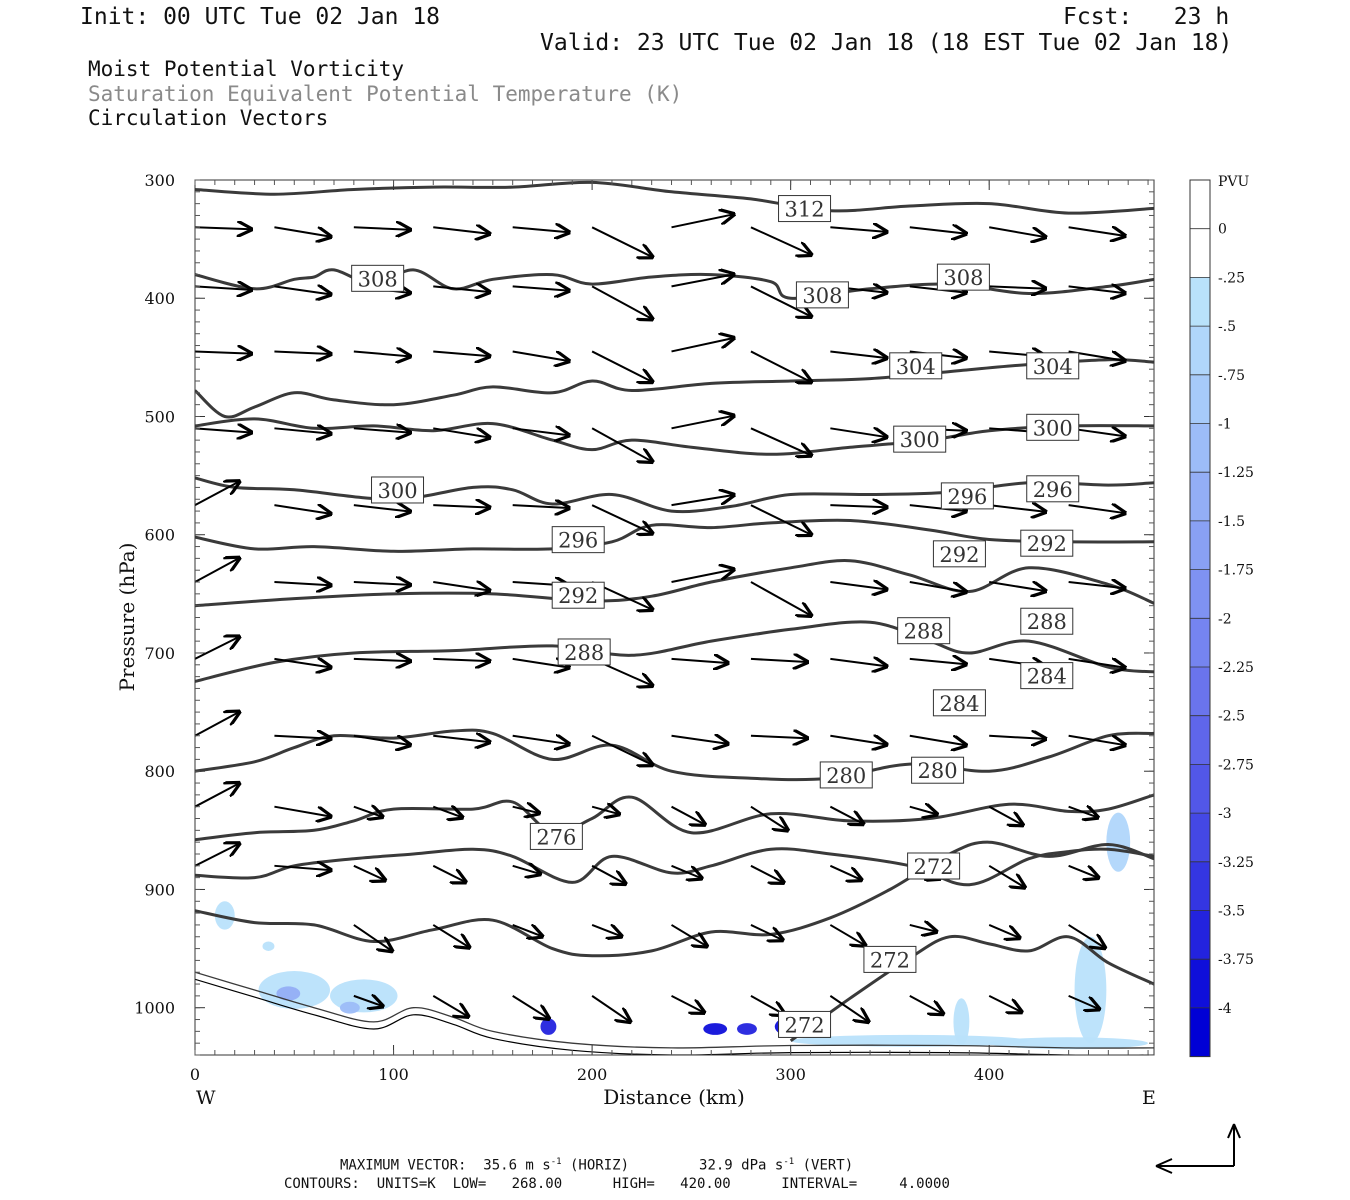 This screenshot has width=1350, height=1200. Describe the element at coordinates (159, 180) in the screenshot. I see `y-tick-label: 300` at that location.